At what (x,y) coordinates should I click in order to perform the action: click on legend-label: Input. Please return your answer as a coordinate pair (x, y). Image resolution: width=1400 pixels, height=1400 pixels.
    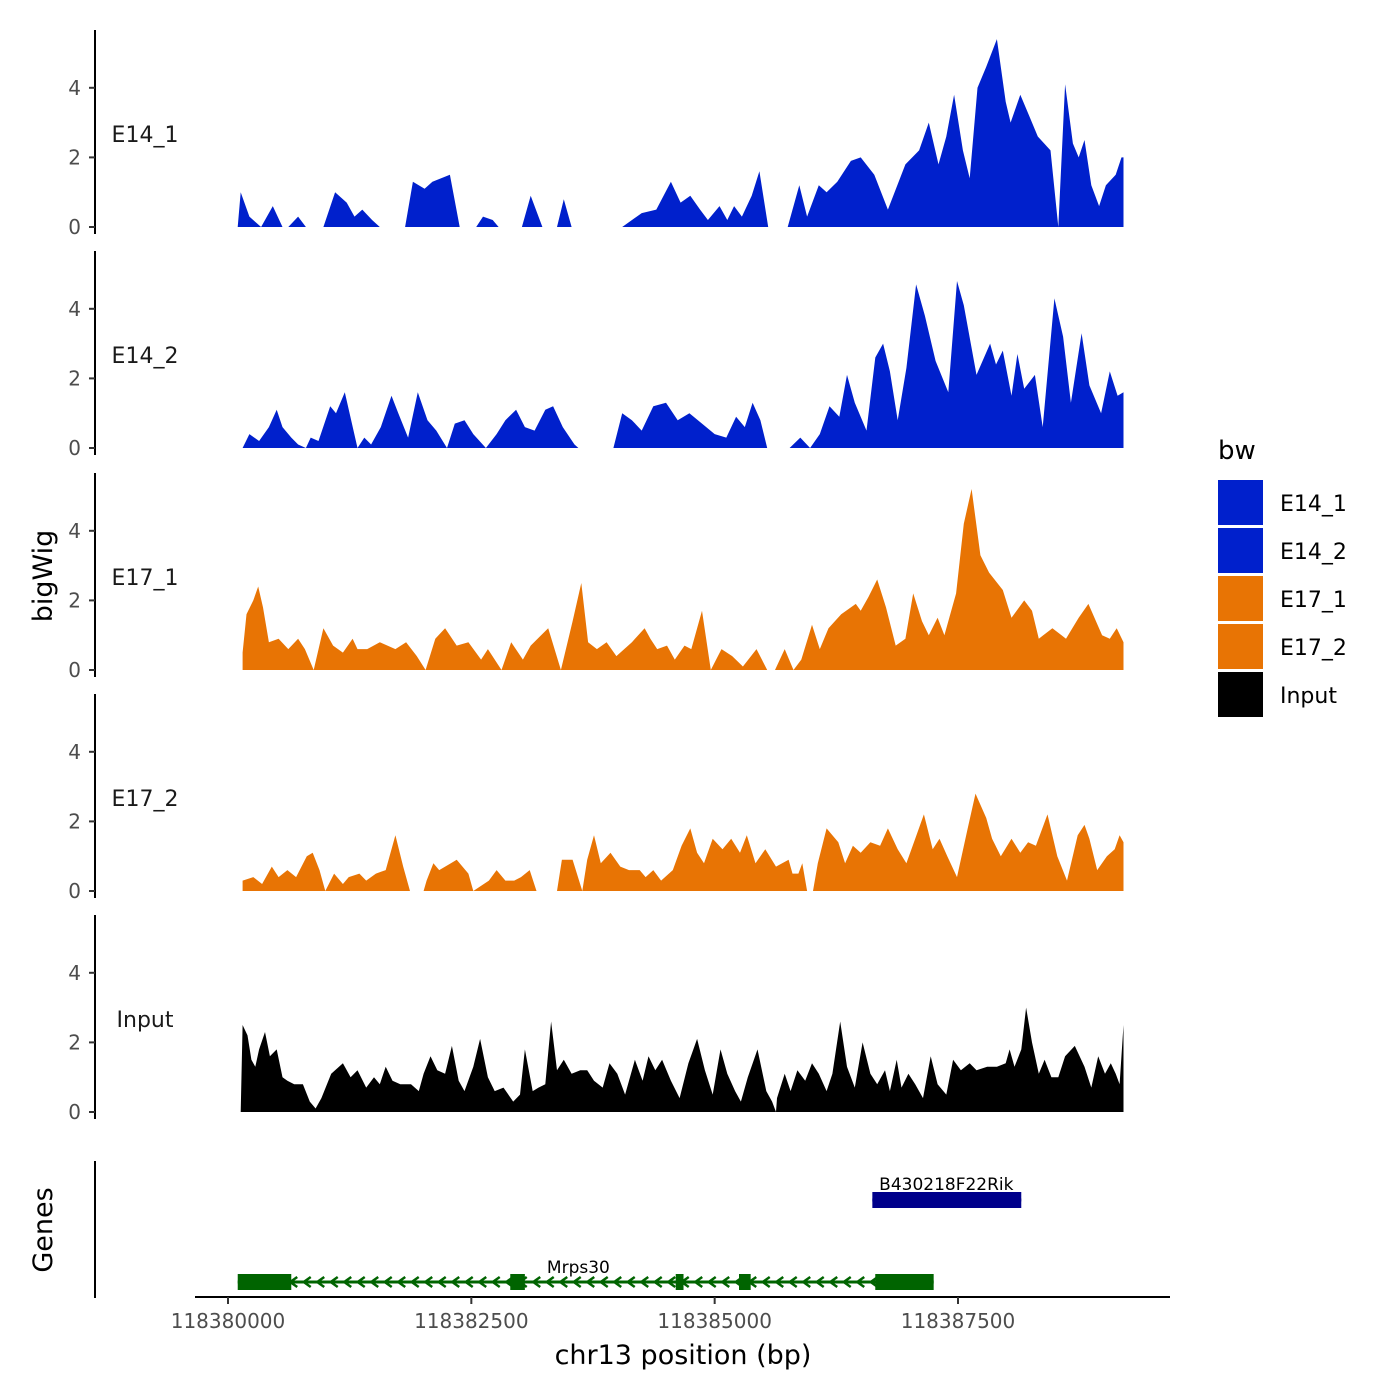
    Looking at the image, I should click on (1308, 696).